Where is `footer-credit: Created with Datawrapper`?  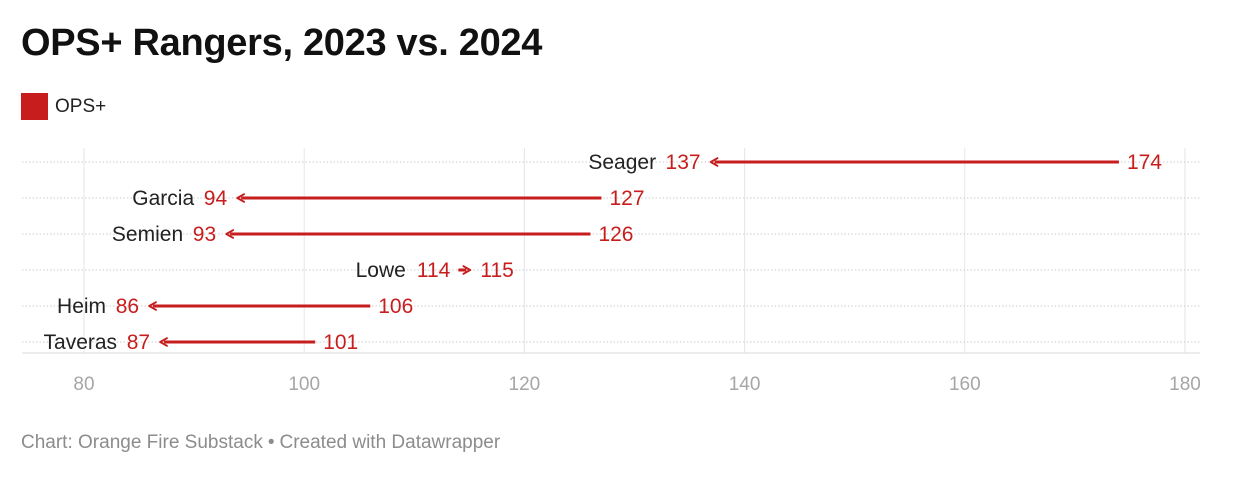 footer-credit: Created with Datawrapper is located at coordinates (390, 442).